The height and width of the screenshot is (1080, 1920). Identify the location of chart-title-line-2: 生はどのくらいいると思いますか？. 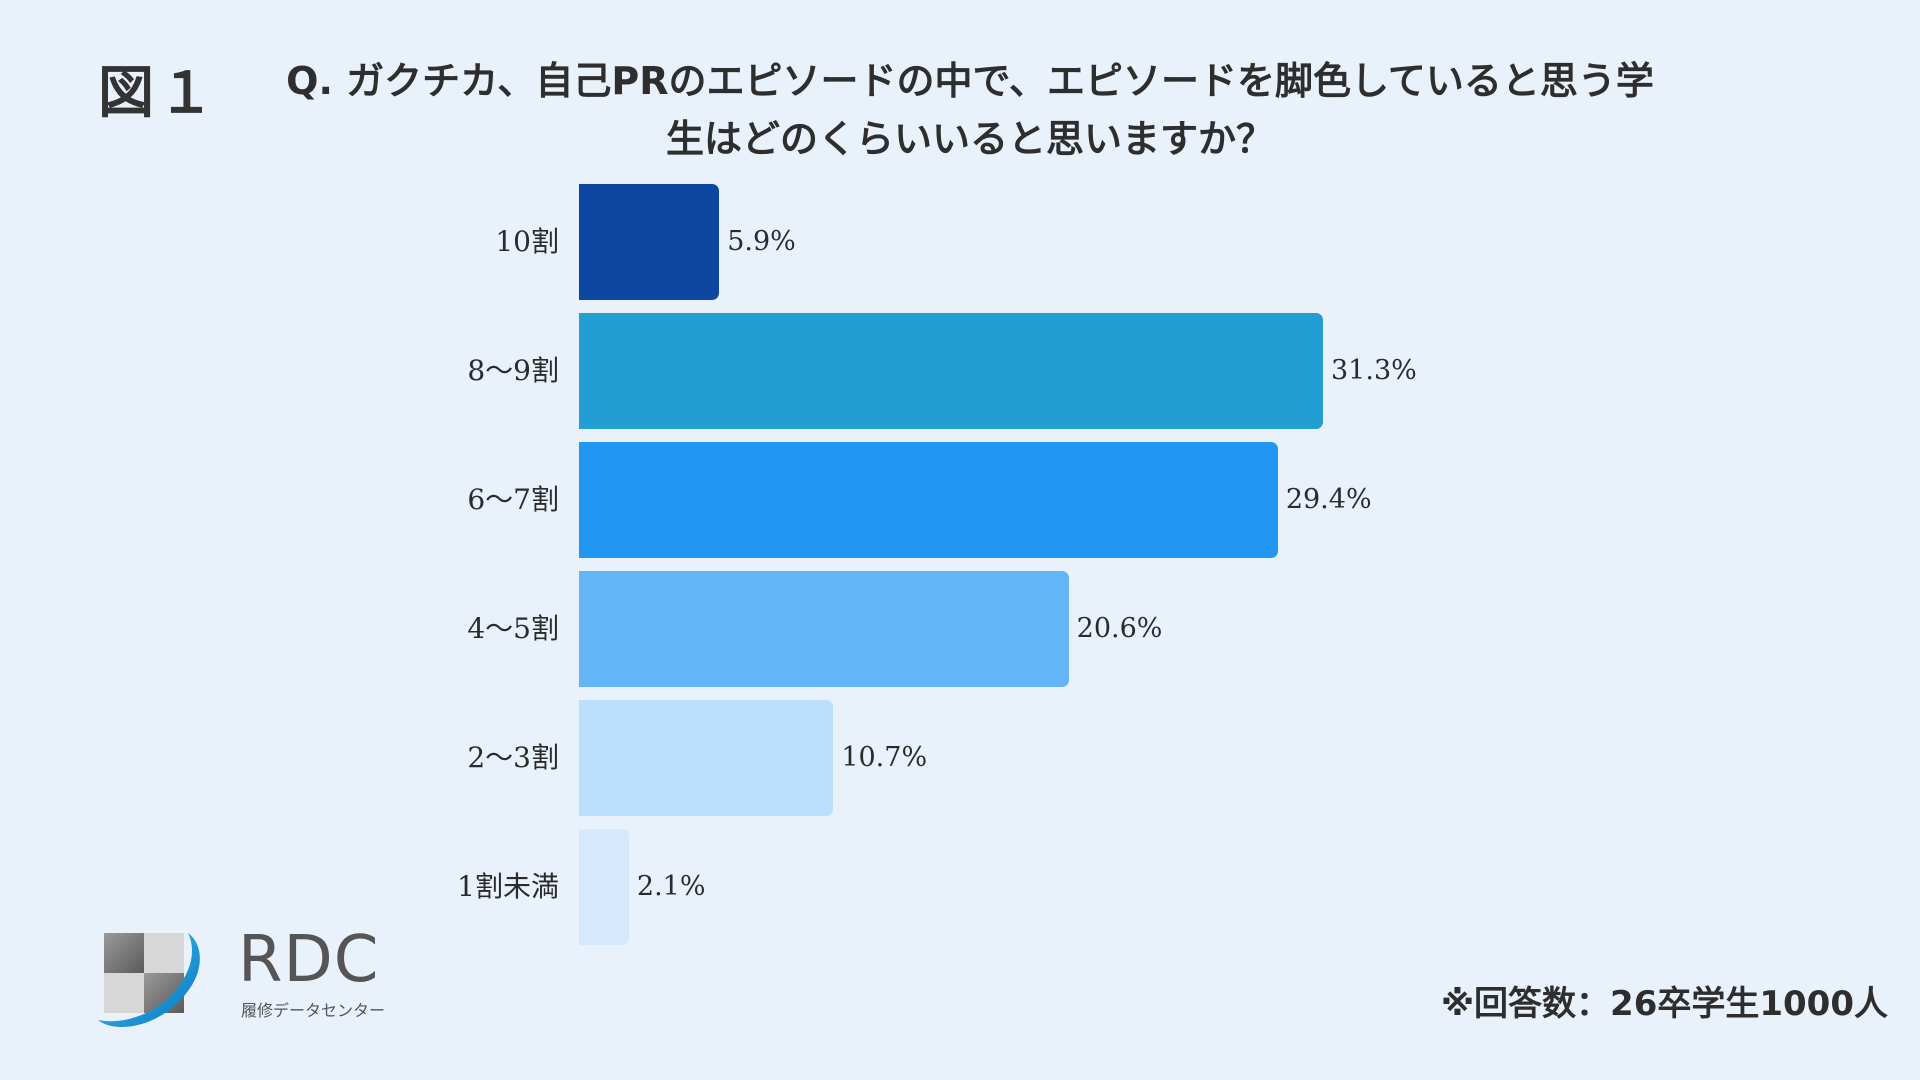
(969, 139).